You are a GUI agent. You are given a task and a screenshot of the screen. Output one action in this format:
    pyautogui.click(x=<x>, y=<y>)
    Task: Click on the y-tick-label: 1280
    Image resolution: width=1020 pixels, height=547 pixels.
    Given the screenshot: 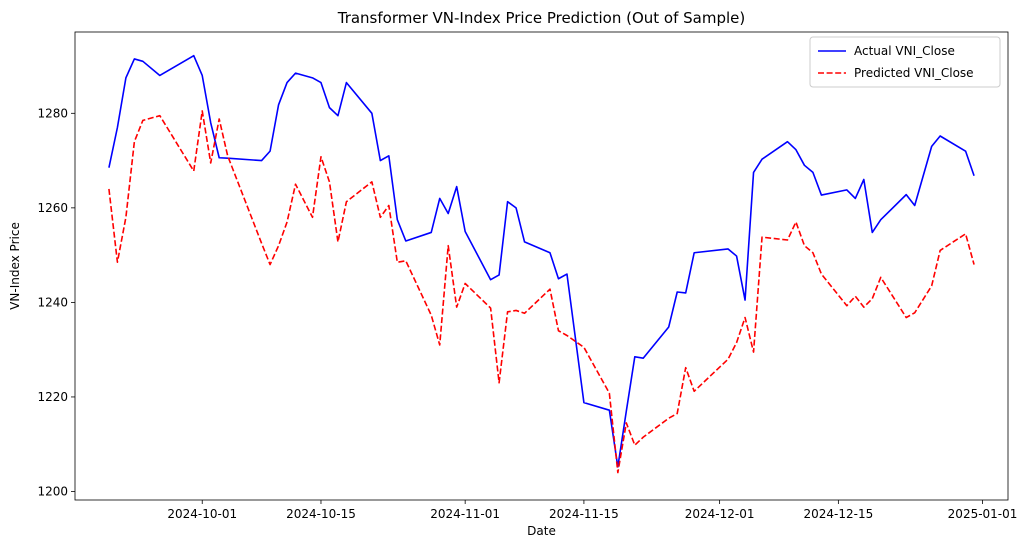 What is the action you would take?
    pyautogui.click(x=52, y=113)
    